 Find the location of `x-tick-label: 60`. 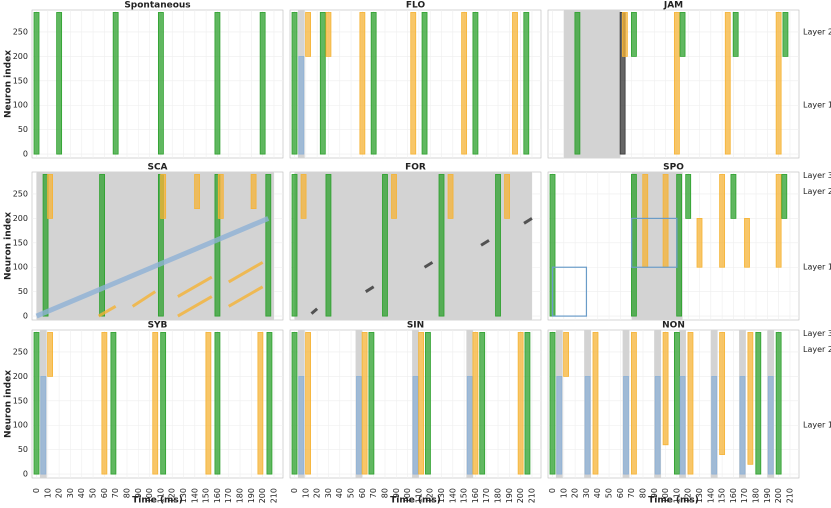

x-tick-label: 60 is located at coordinates (104, 493).